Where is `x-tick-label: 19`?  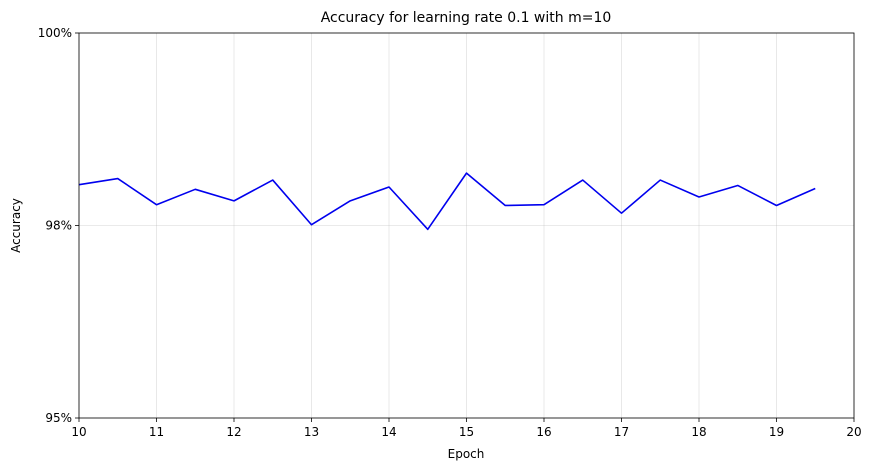
x-tick-label: 19 is located at coordinates (776, 432).